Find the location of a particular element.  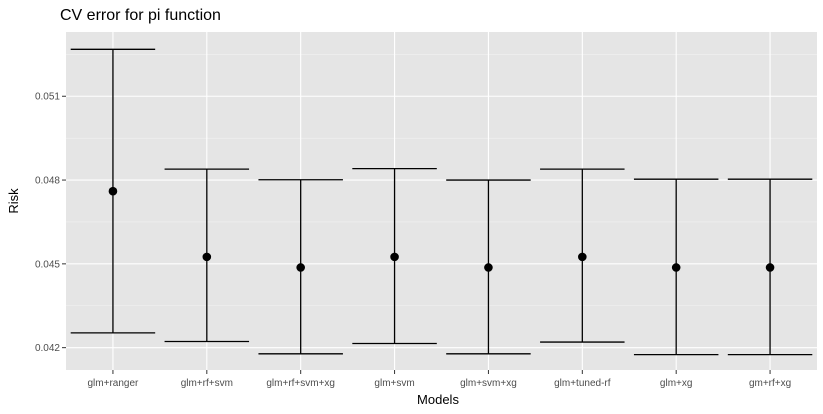

x-axis-title: Models is located at coordinates (438, 399).